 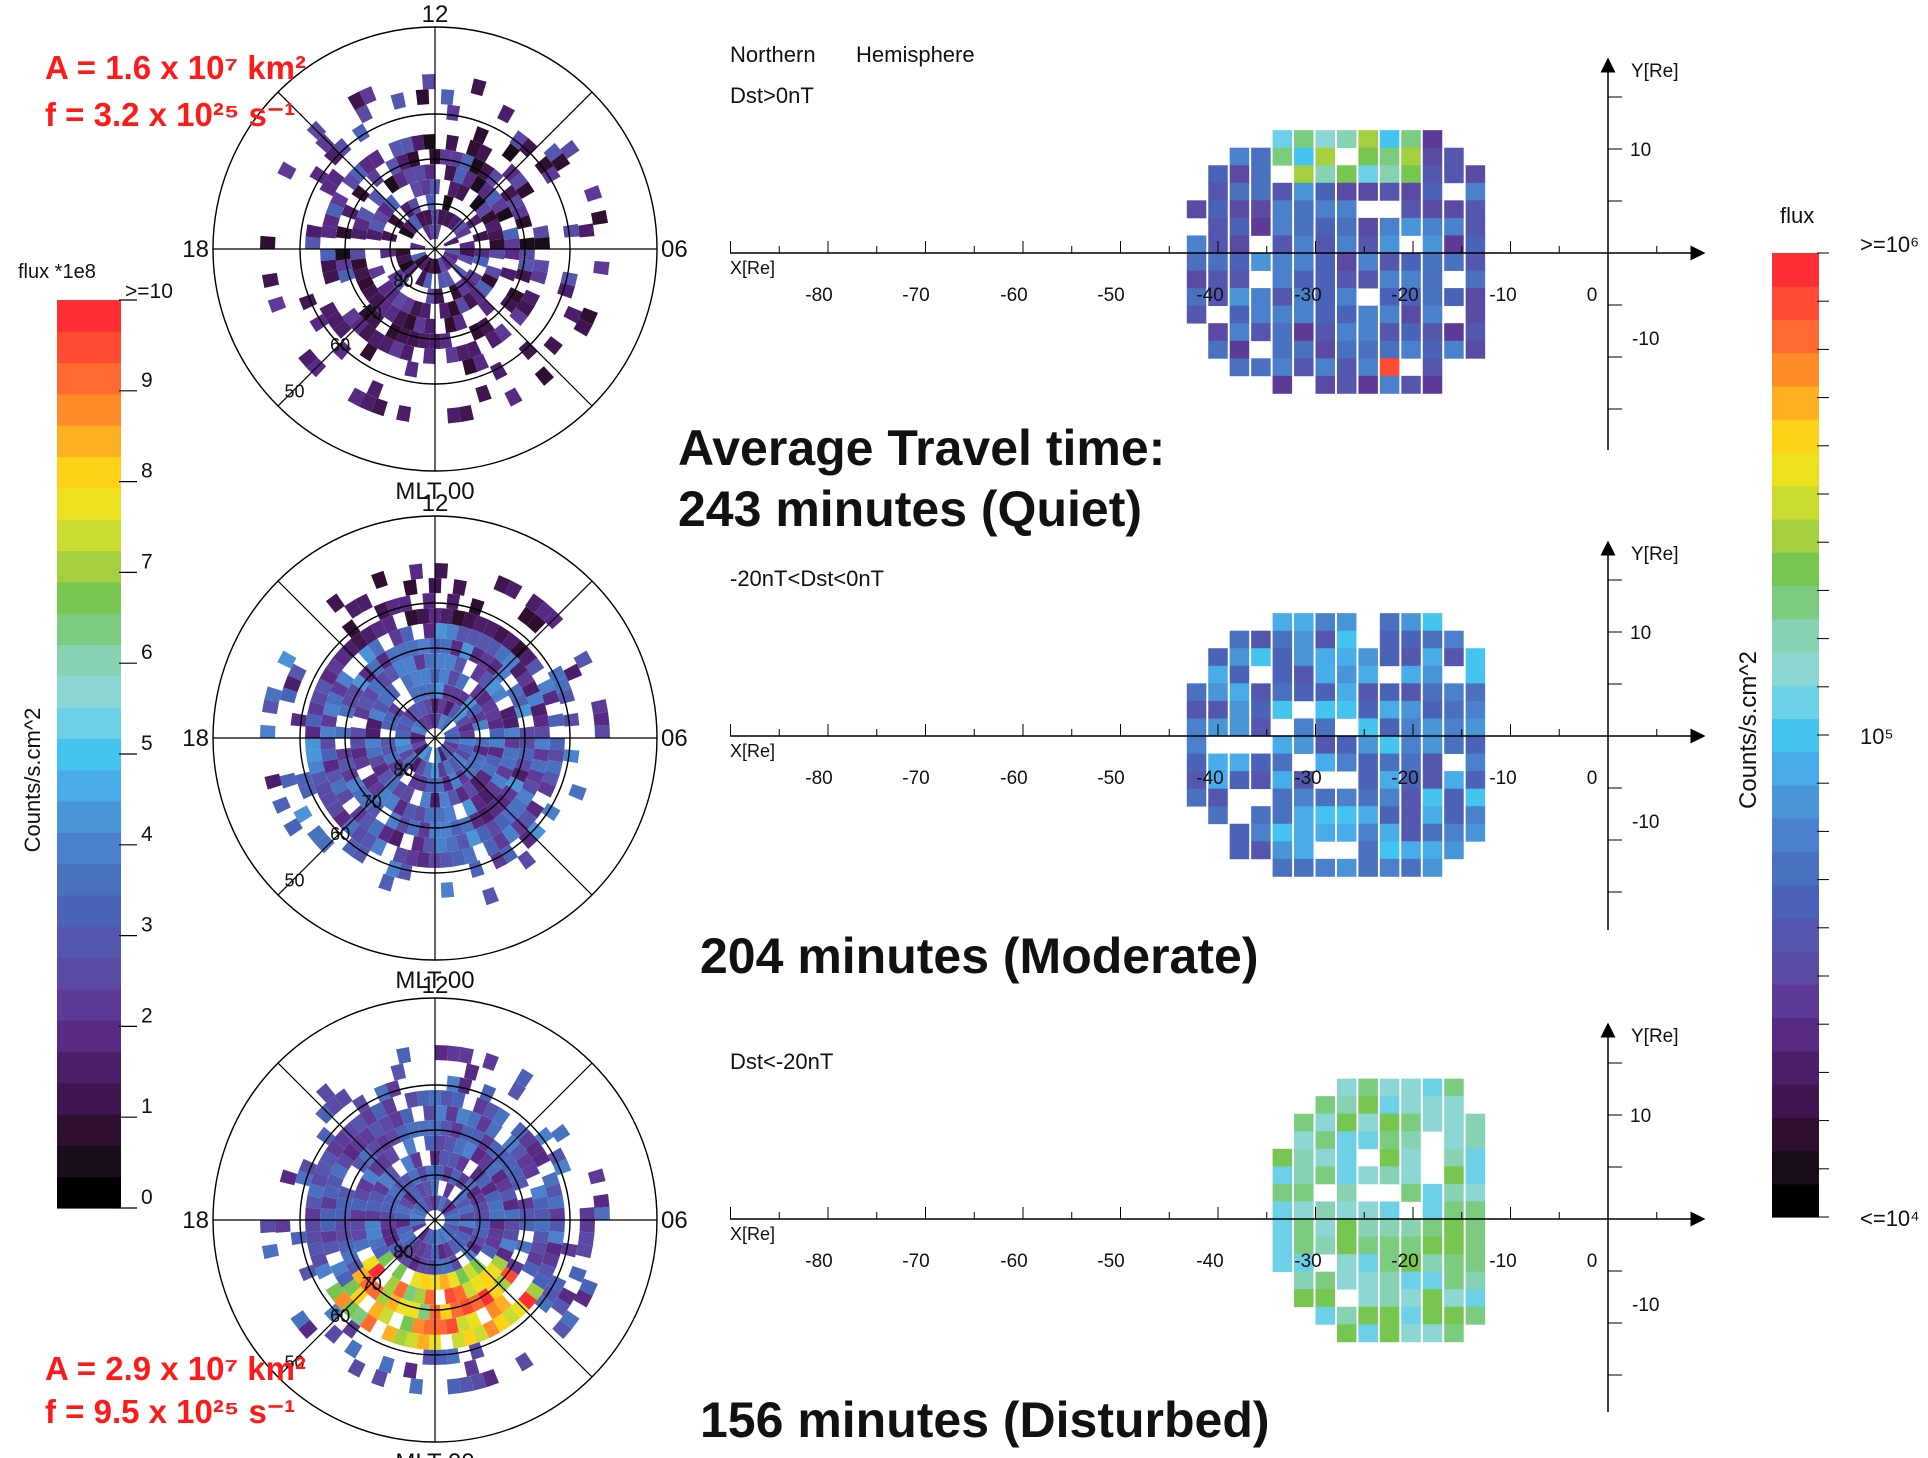 What do you see at coordinates (1645, 822) in the screenshot?
I see `y-tick-label: -10` at bounding box center [1645, 822].